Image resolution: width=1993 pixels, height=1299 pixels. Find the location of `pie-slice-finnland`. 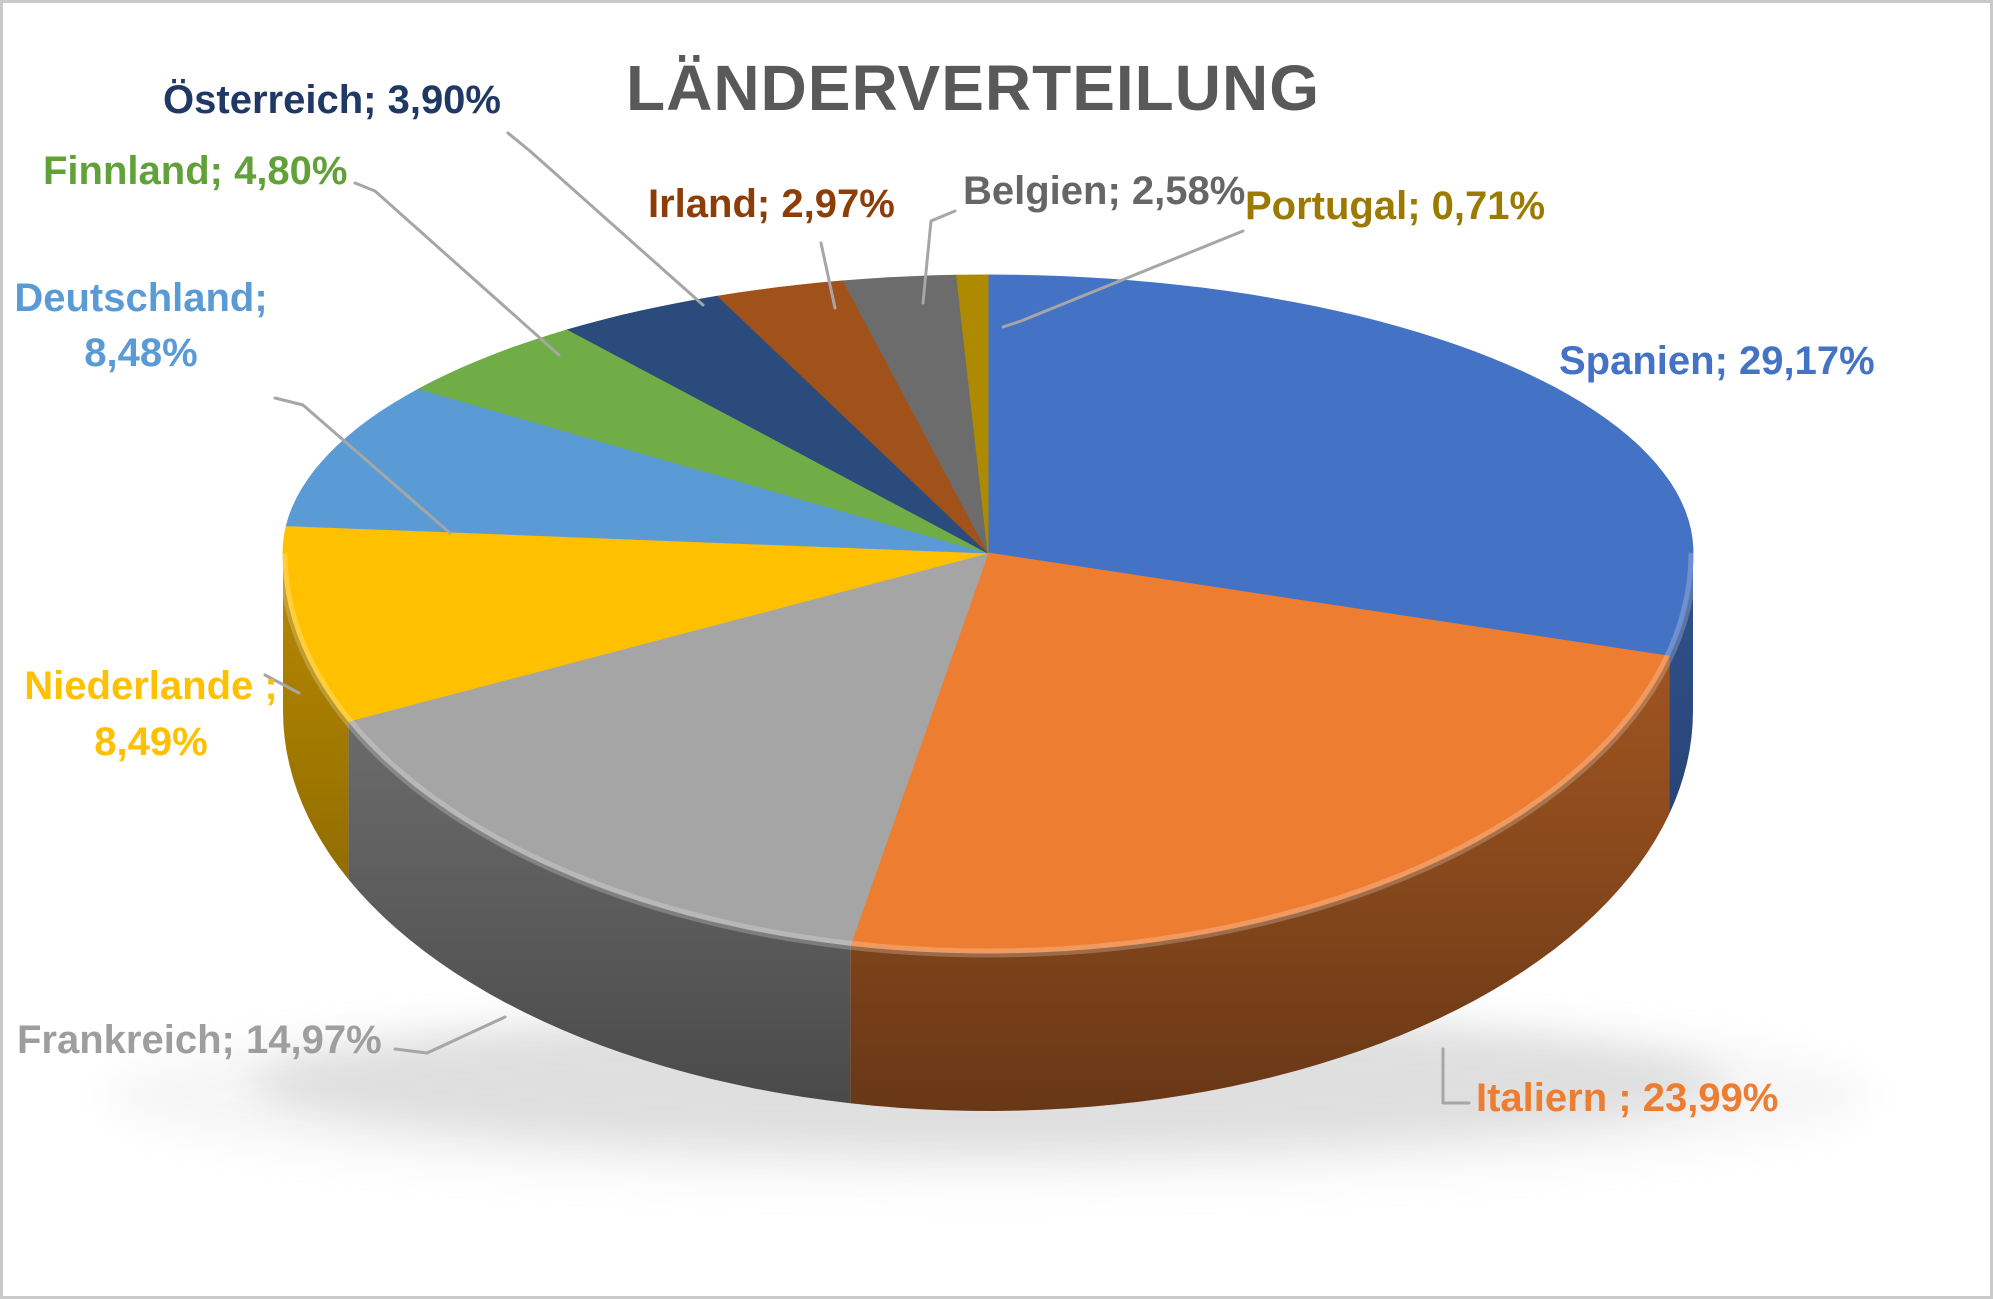

pie-slice-finnland is located at coordinates (703, 441).